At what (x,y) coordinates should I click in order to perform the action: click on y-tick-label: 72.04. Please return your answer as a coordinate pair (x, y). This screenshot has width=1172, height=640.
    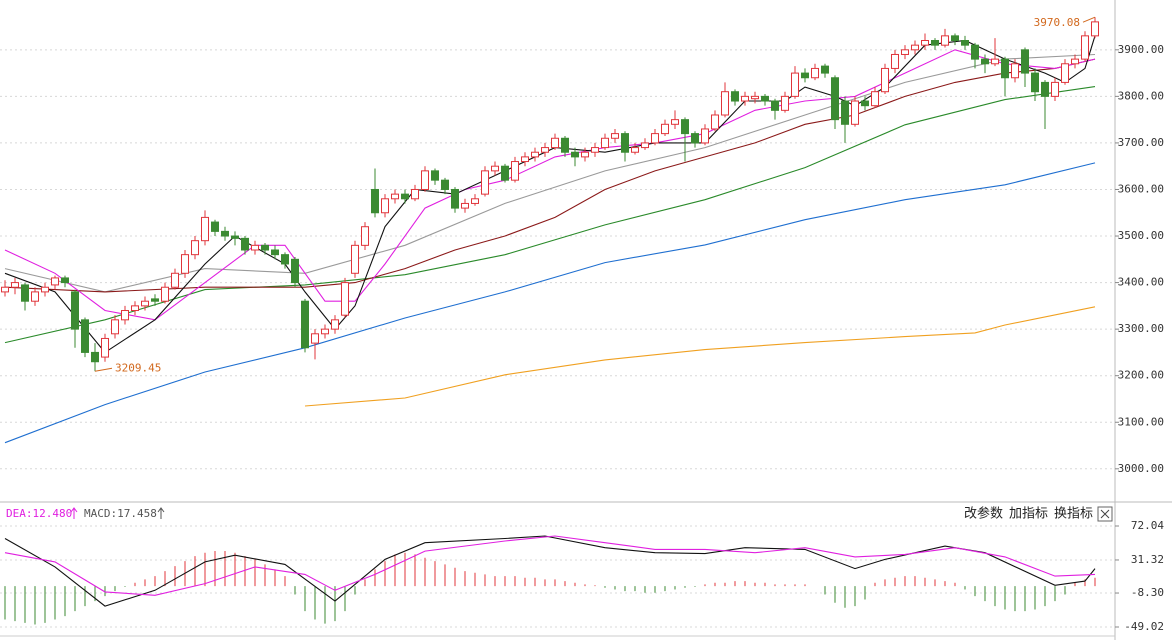
    Looking at the image, I should click on (1147, 525).